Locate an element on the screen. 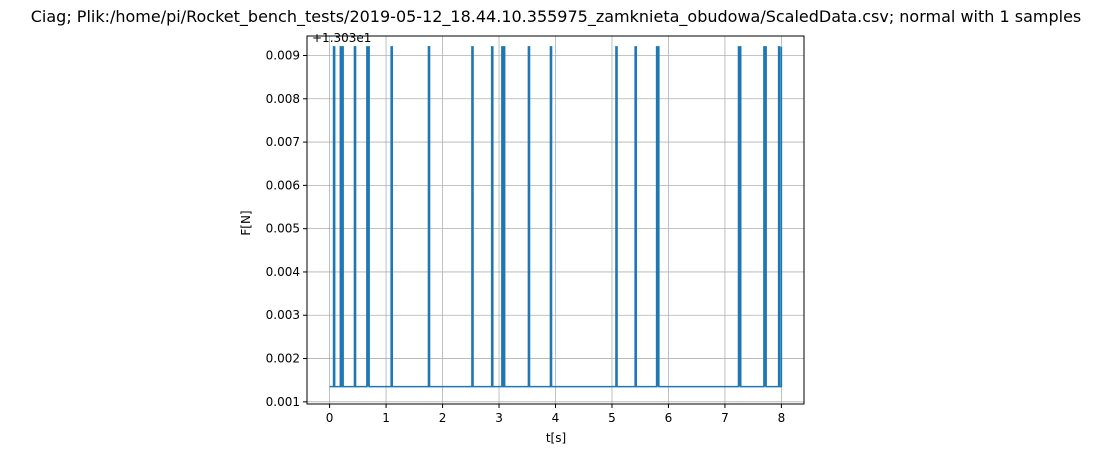 This screenshot has height=455, width=1112. y-tick-label: 0.003 is located at coordinates (283, 315).